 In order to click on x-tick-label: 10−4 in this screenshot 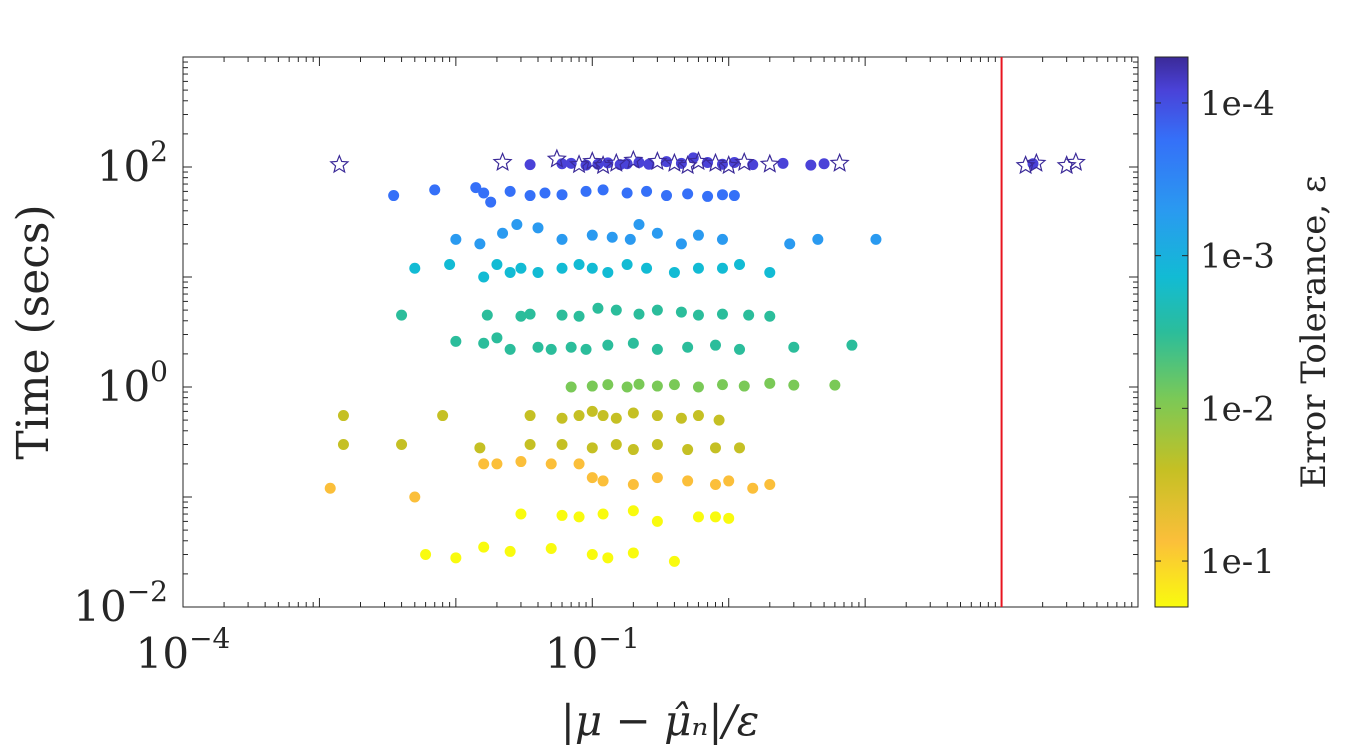, I will do `click(183, 650)`.